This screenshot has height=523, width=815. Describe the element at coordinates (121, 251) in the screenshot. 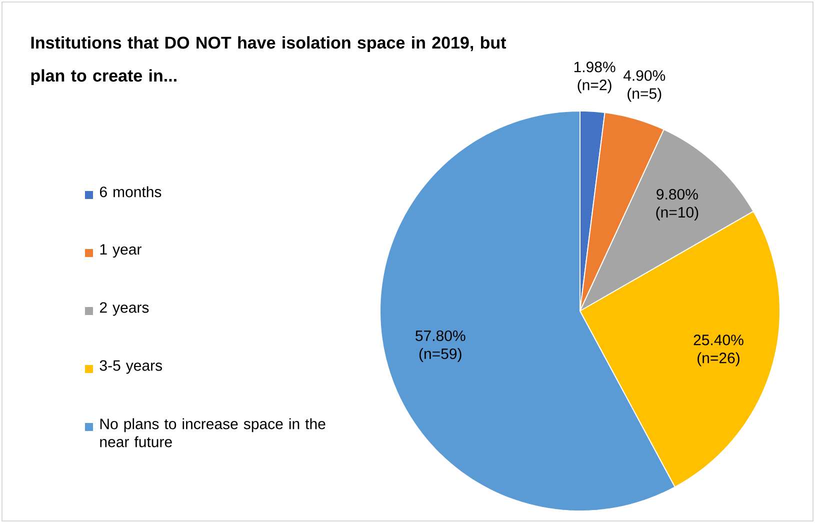

I see `legend-label: 1 year` at that location.